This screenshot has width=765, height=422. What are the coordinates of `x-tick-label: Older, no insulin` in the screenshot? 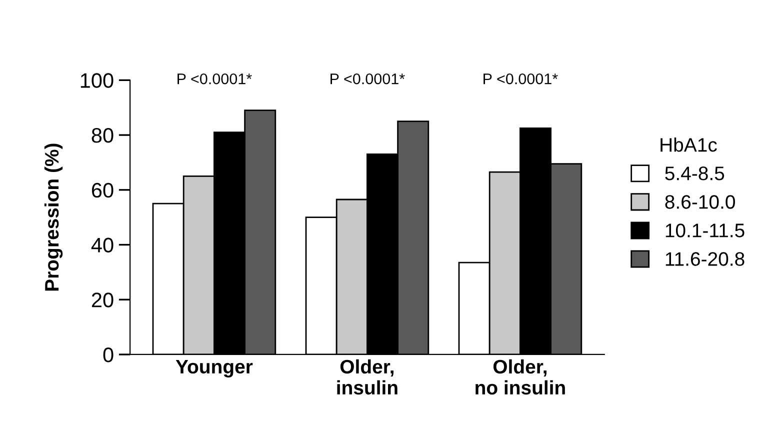 It's located at (520, 377).